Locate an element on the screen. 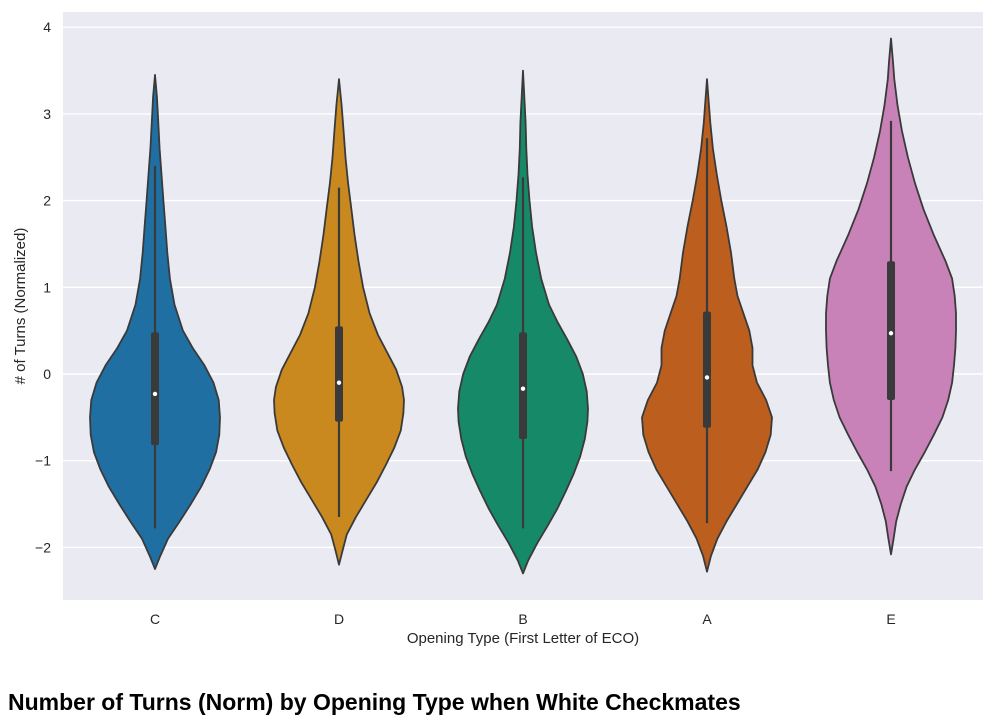  iqr-box-E is located at coordinates (891, 331).